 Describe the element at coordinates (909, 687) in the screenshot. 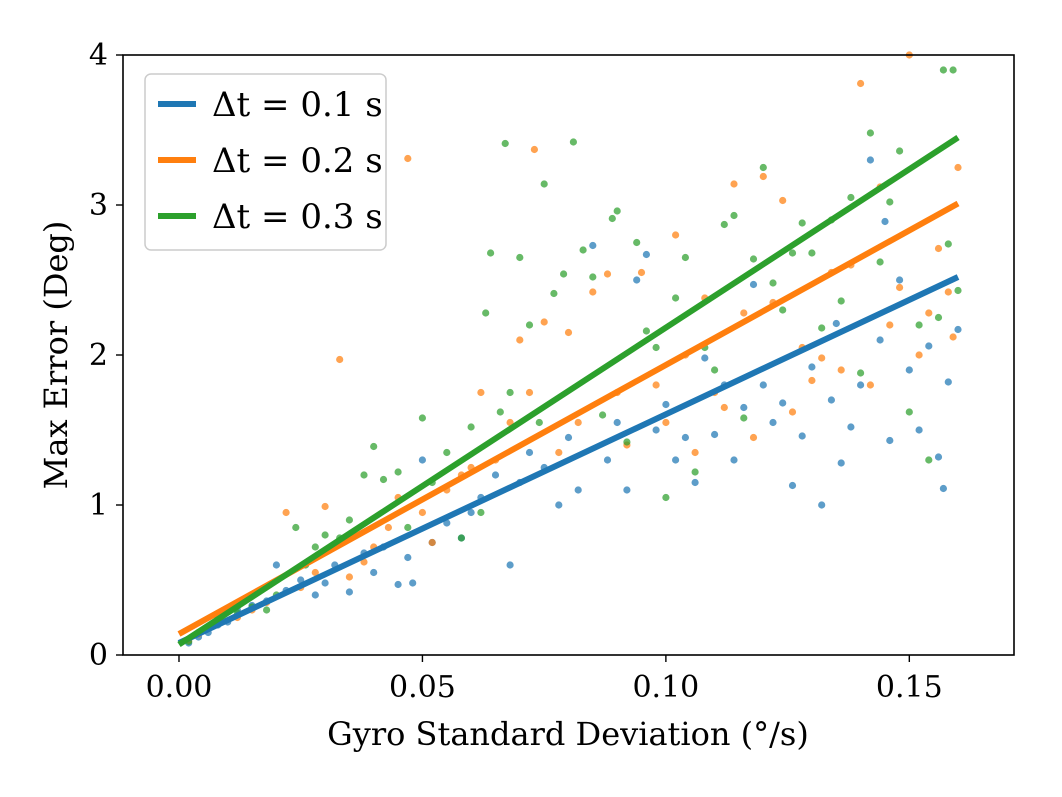

I see `x-tick-label: 0.15` at that location.